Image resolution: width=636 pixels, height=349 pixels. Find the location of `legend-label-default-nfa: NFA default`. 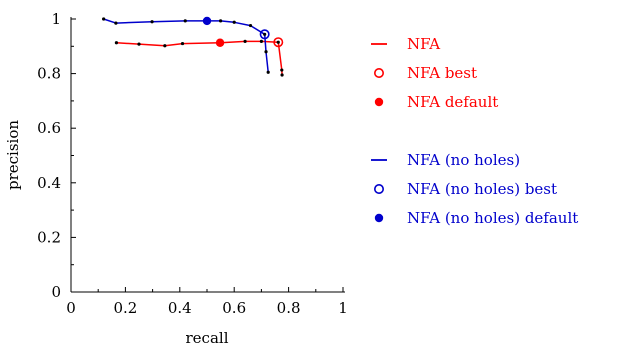

legend-label-default-nfa: NFA default is located at coordinates (452, 102).